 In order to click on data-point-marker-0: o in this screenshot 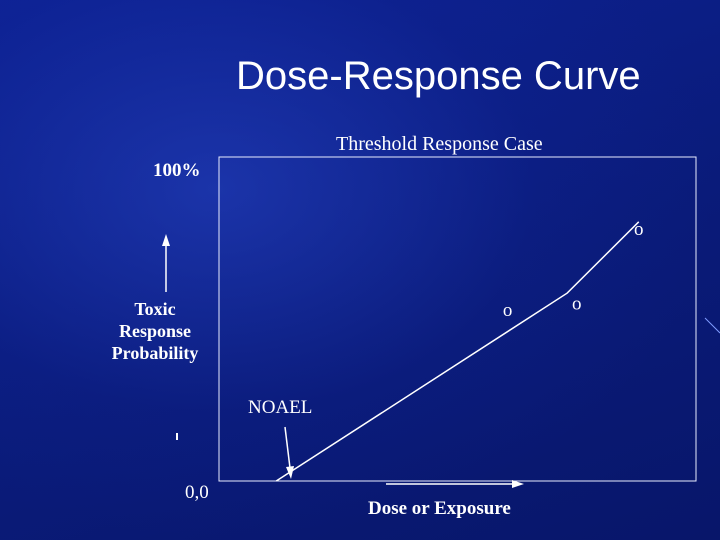, I will do `click(508, 310)`.